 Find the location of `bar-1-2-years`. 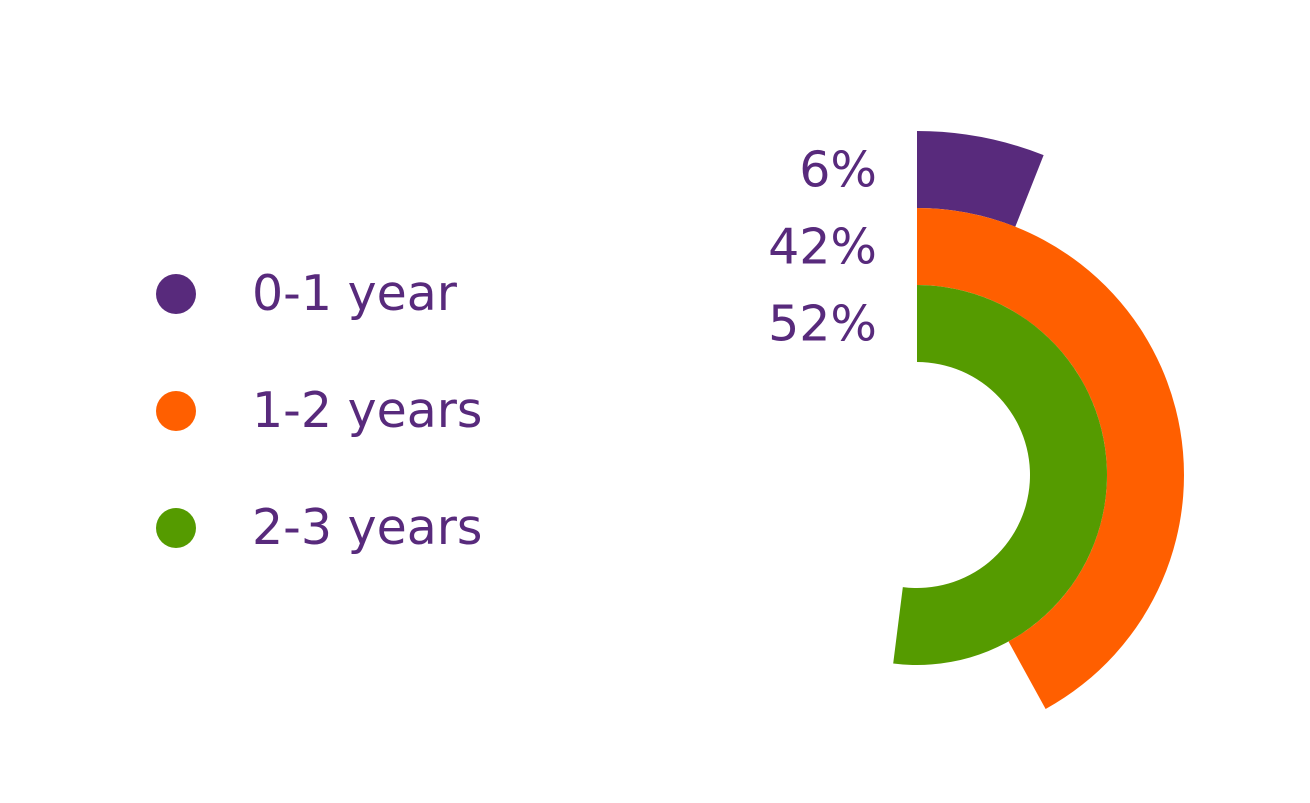

bar-1-2-years is located at coordinates (1050, 458).